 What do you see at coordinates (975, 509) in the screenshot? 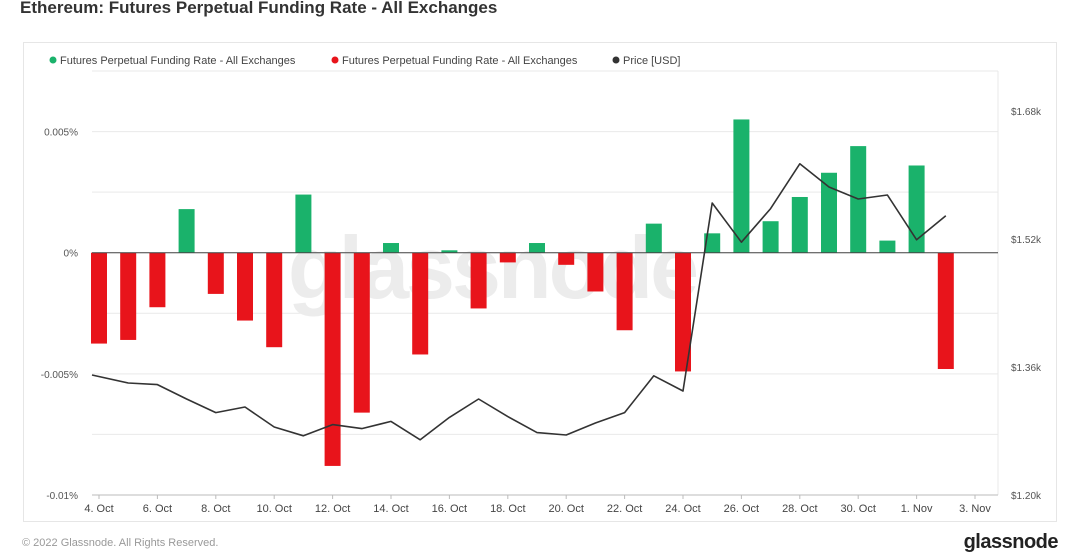
I see `x-tick-label: 3. Nov` at bounding box center [975, 509].